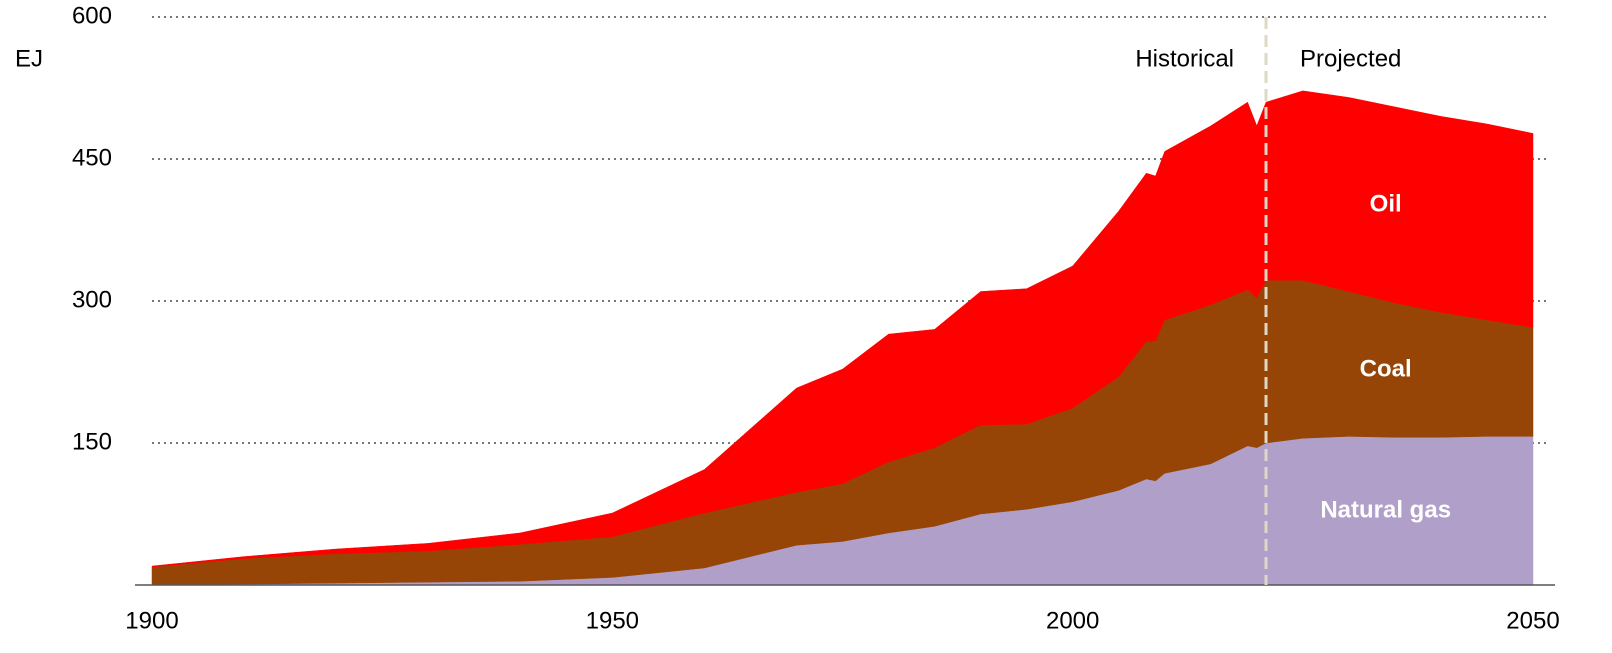 This screenshot has width=1612, height=653. I want to click on y-tick-label: 600, so click(92, 15).